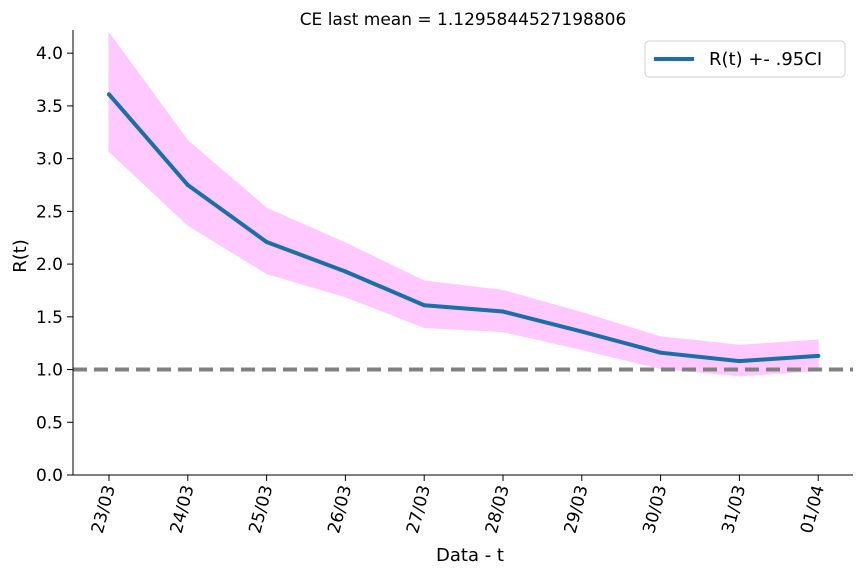  I want to click on data-point-30/03, so click(660, 352).